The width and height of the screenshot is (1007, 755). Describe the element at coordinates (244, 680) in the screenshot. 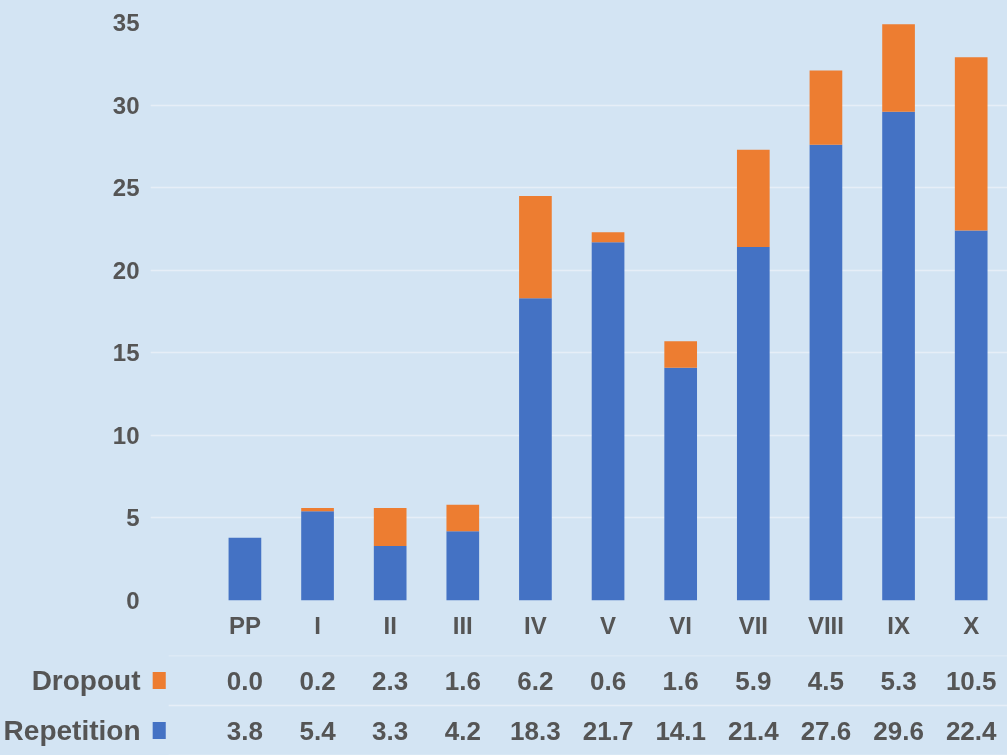

I see `data-label: 0.0` at that location.